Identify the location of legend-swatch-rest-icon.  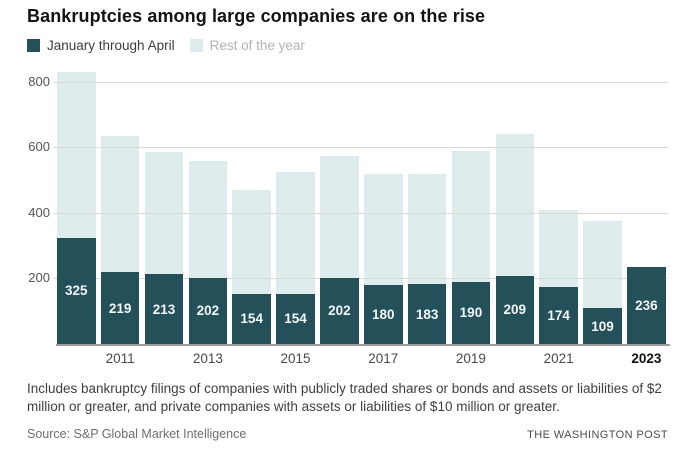
(196, 45).